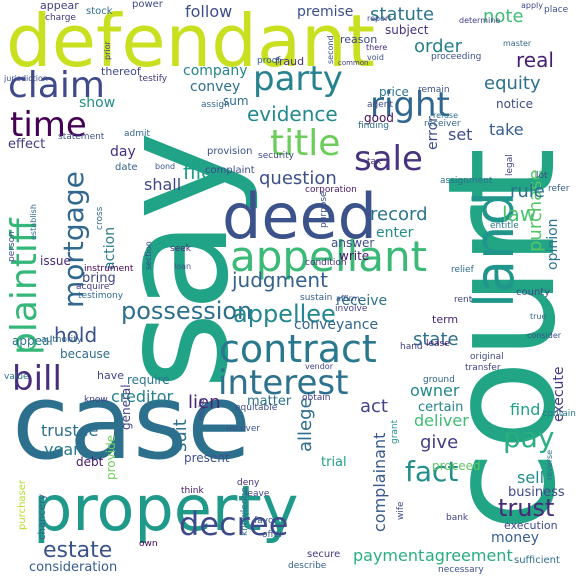 The image size is (576, 576). What do you see at coordinates (324, 554) in the screenshot?
I see `word-secure: secure` at bounding box center [324, 554].